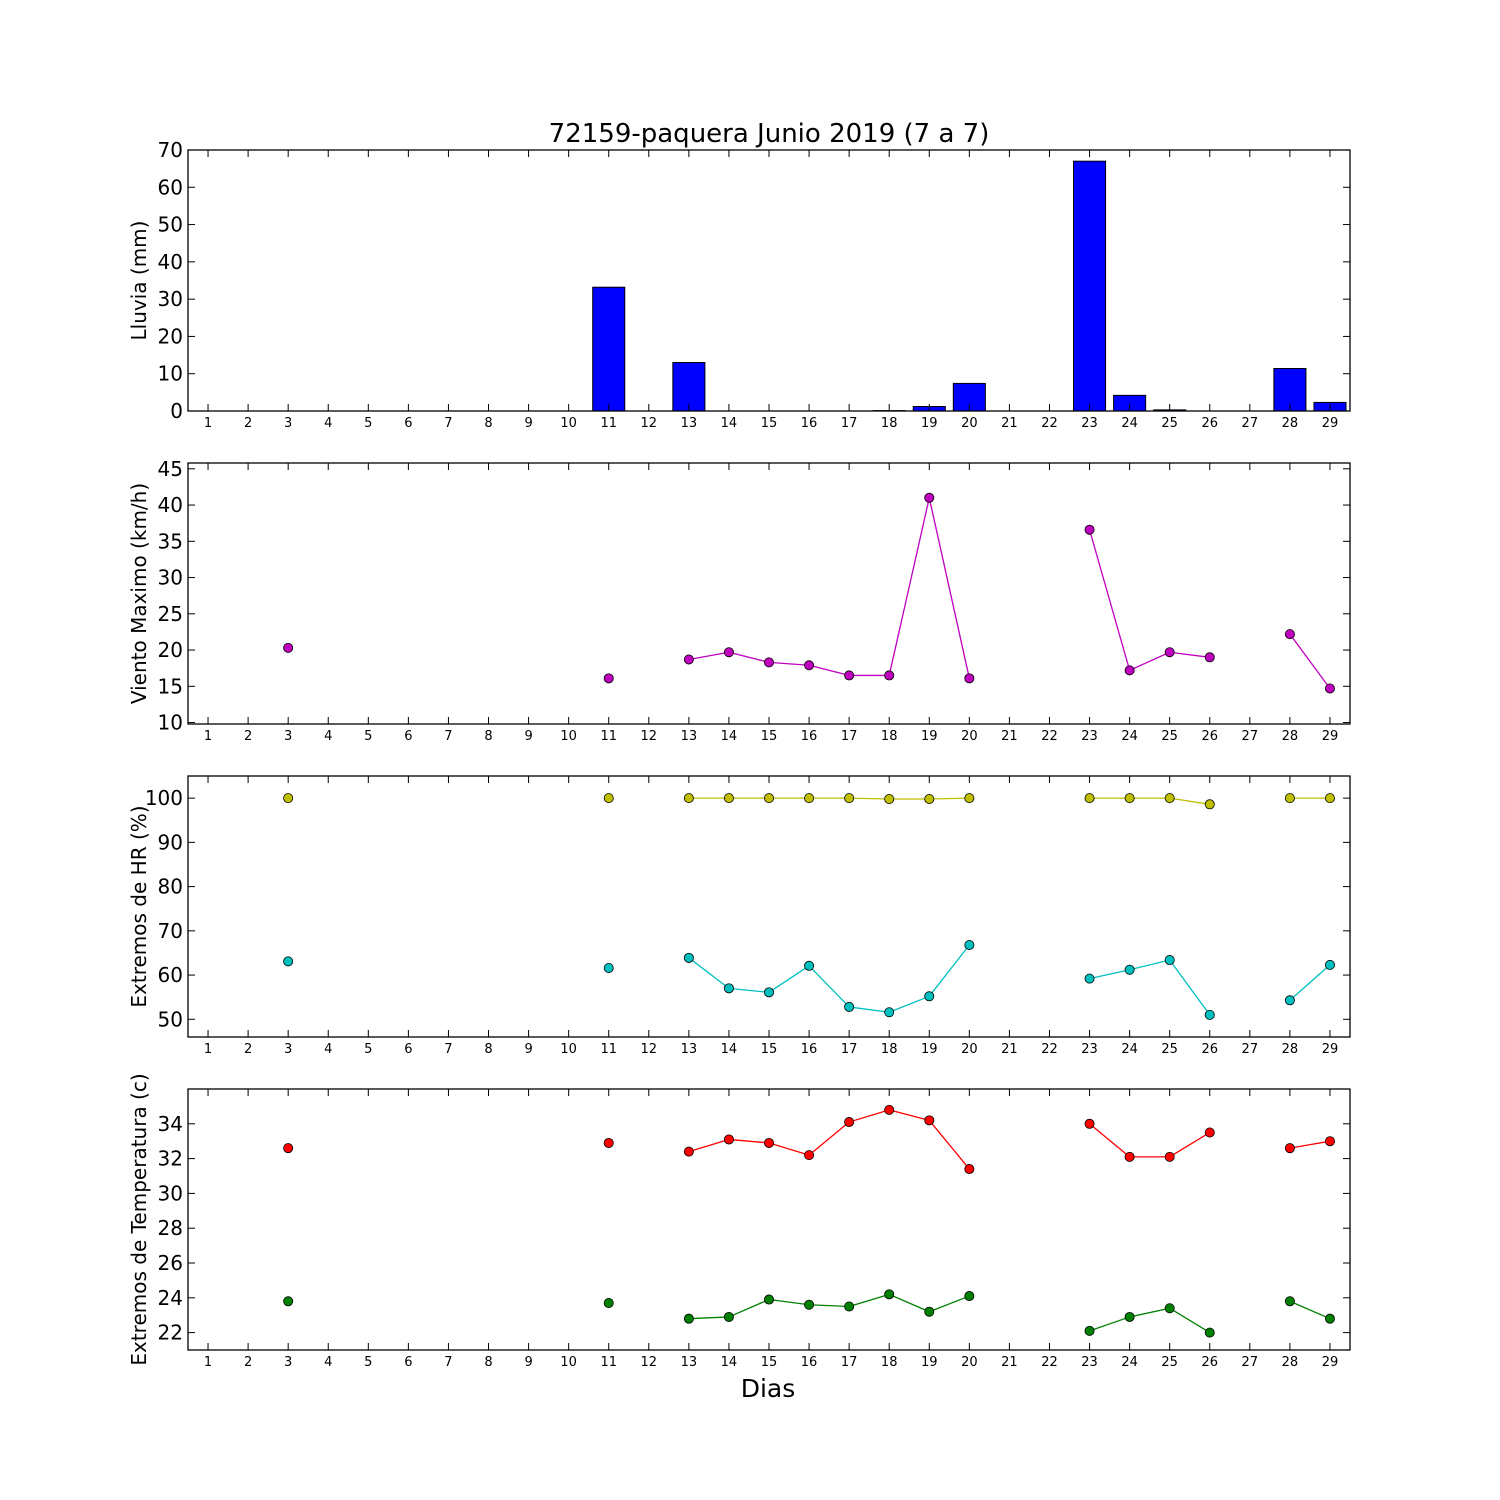 Image resolution: width=1500 pixels, height=1500 pixels. I want to click on y-tick-label-viento: 25, so click(170, 614).